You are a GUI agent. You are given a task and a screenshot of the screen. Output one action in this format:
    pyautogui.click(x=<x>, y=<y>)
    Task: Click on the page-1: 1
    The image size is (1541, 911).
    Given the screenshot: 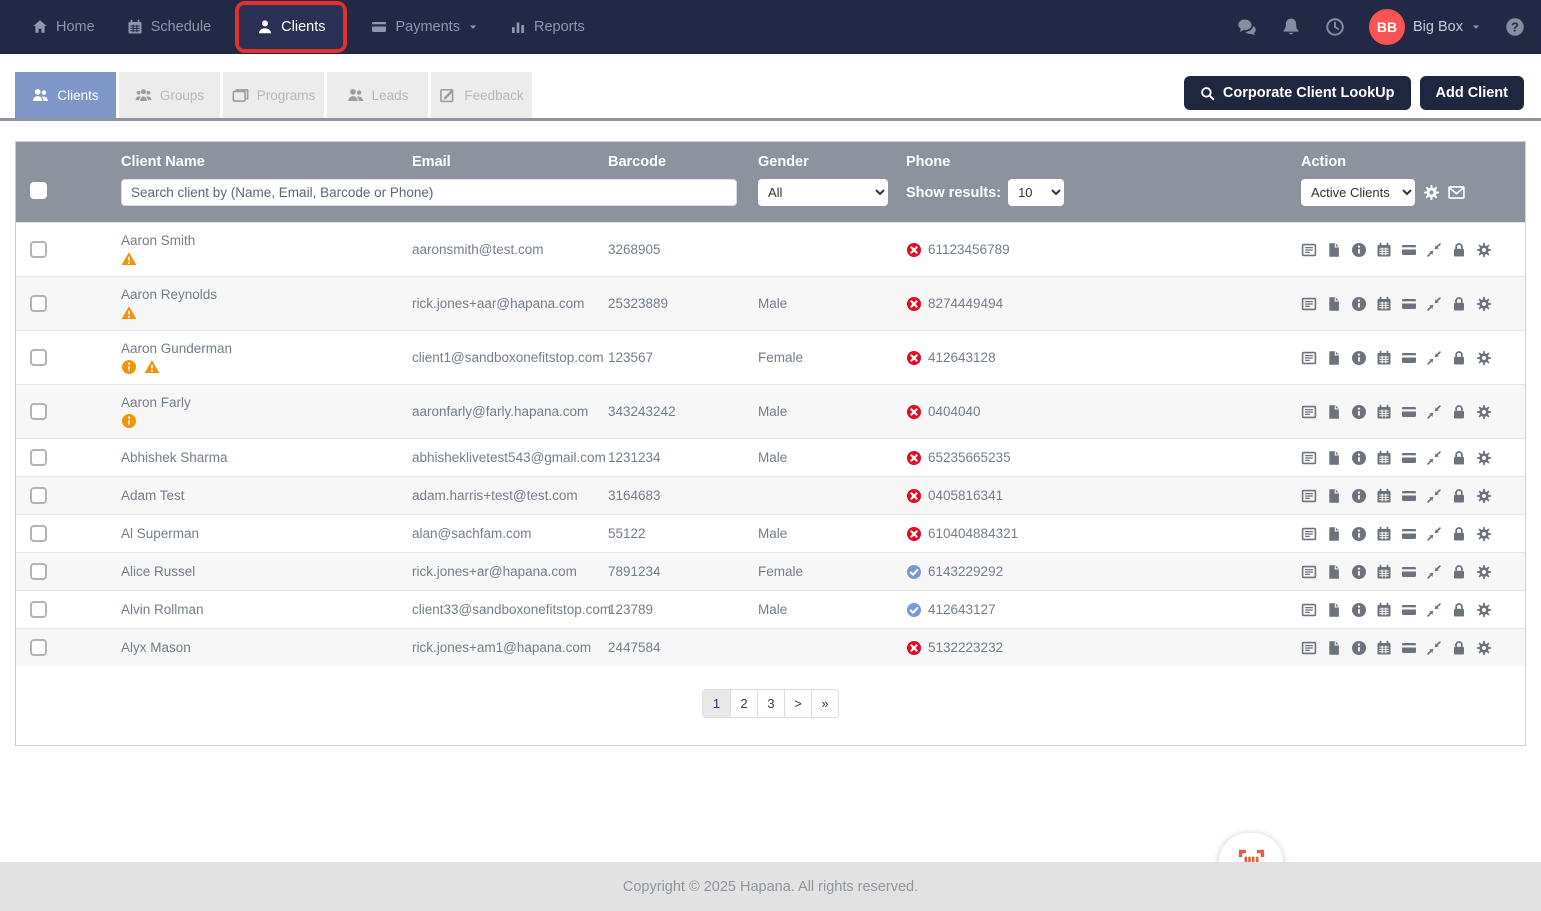 What is the action you would take?
    pyautogui.click(x=716, y=703)
    